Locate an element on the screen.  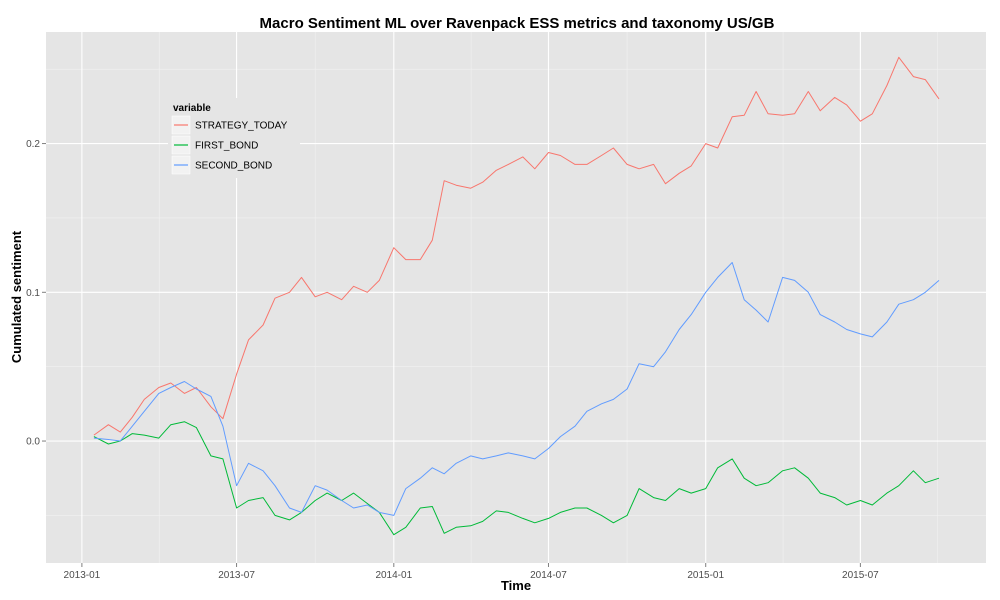
x-tick-label: 2013-01 is located at coordinates (82, 575).